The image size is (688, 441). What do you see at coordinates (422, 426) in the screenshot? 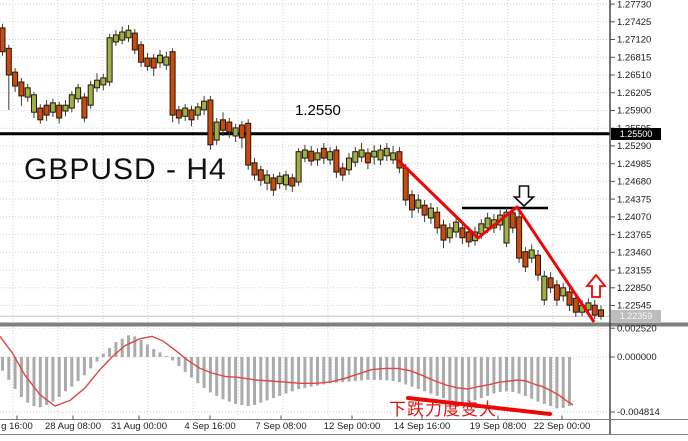
I see `time-tick-label: 14 Sep 16:00` at bounding box center [422, 426].